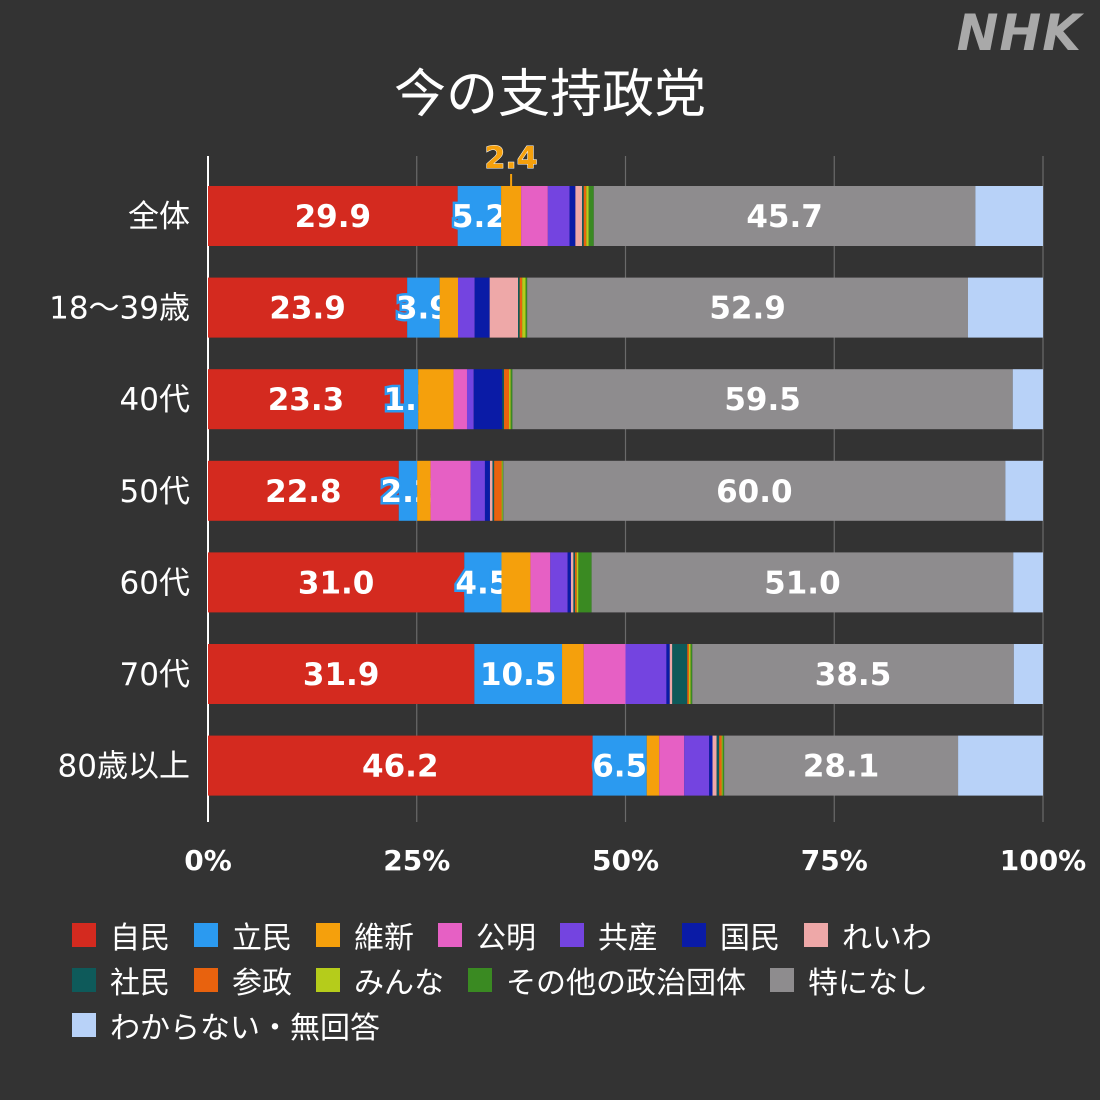  Describe the element at coordinates (399, 983) in the screenshot. I see `legend-label: みんな` at that location.